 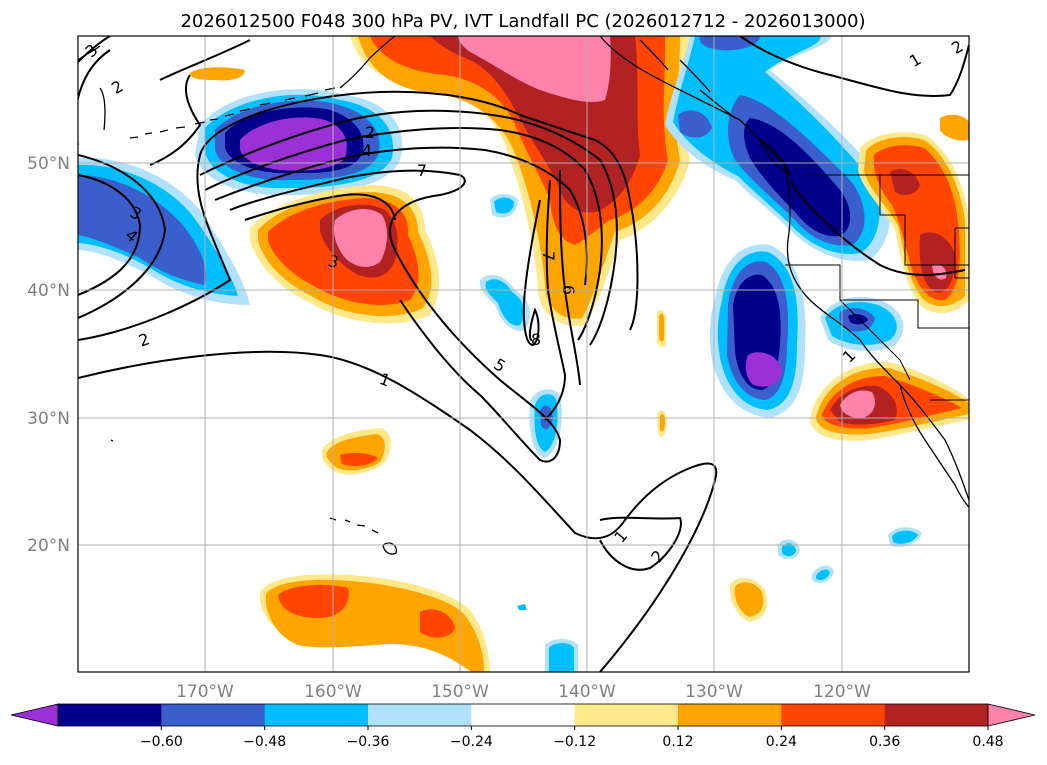 I want to click on vancouver-island, so click(x=775, y=157).